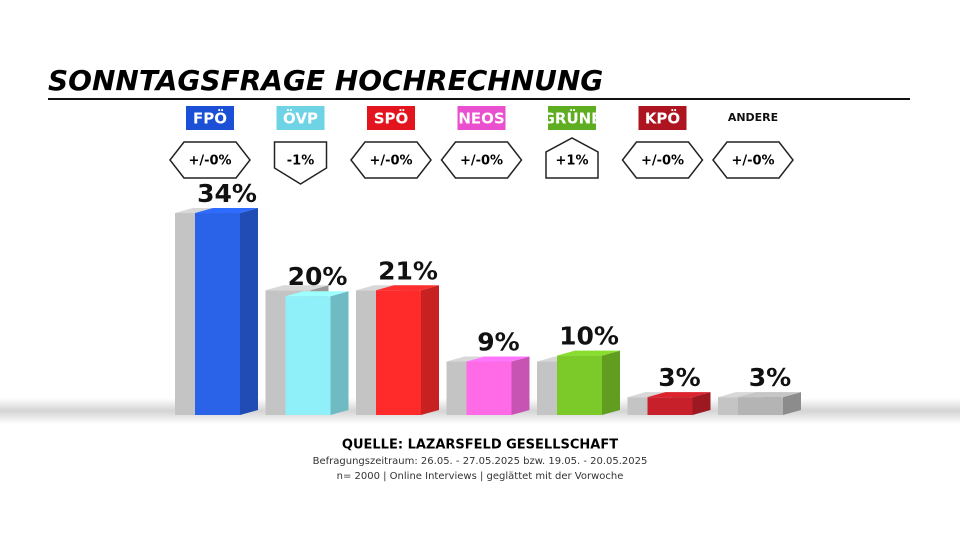  I want to click on change-label: -1%, so click(300, 161).